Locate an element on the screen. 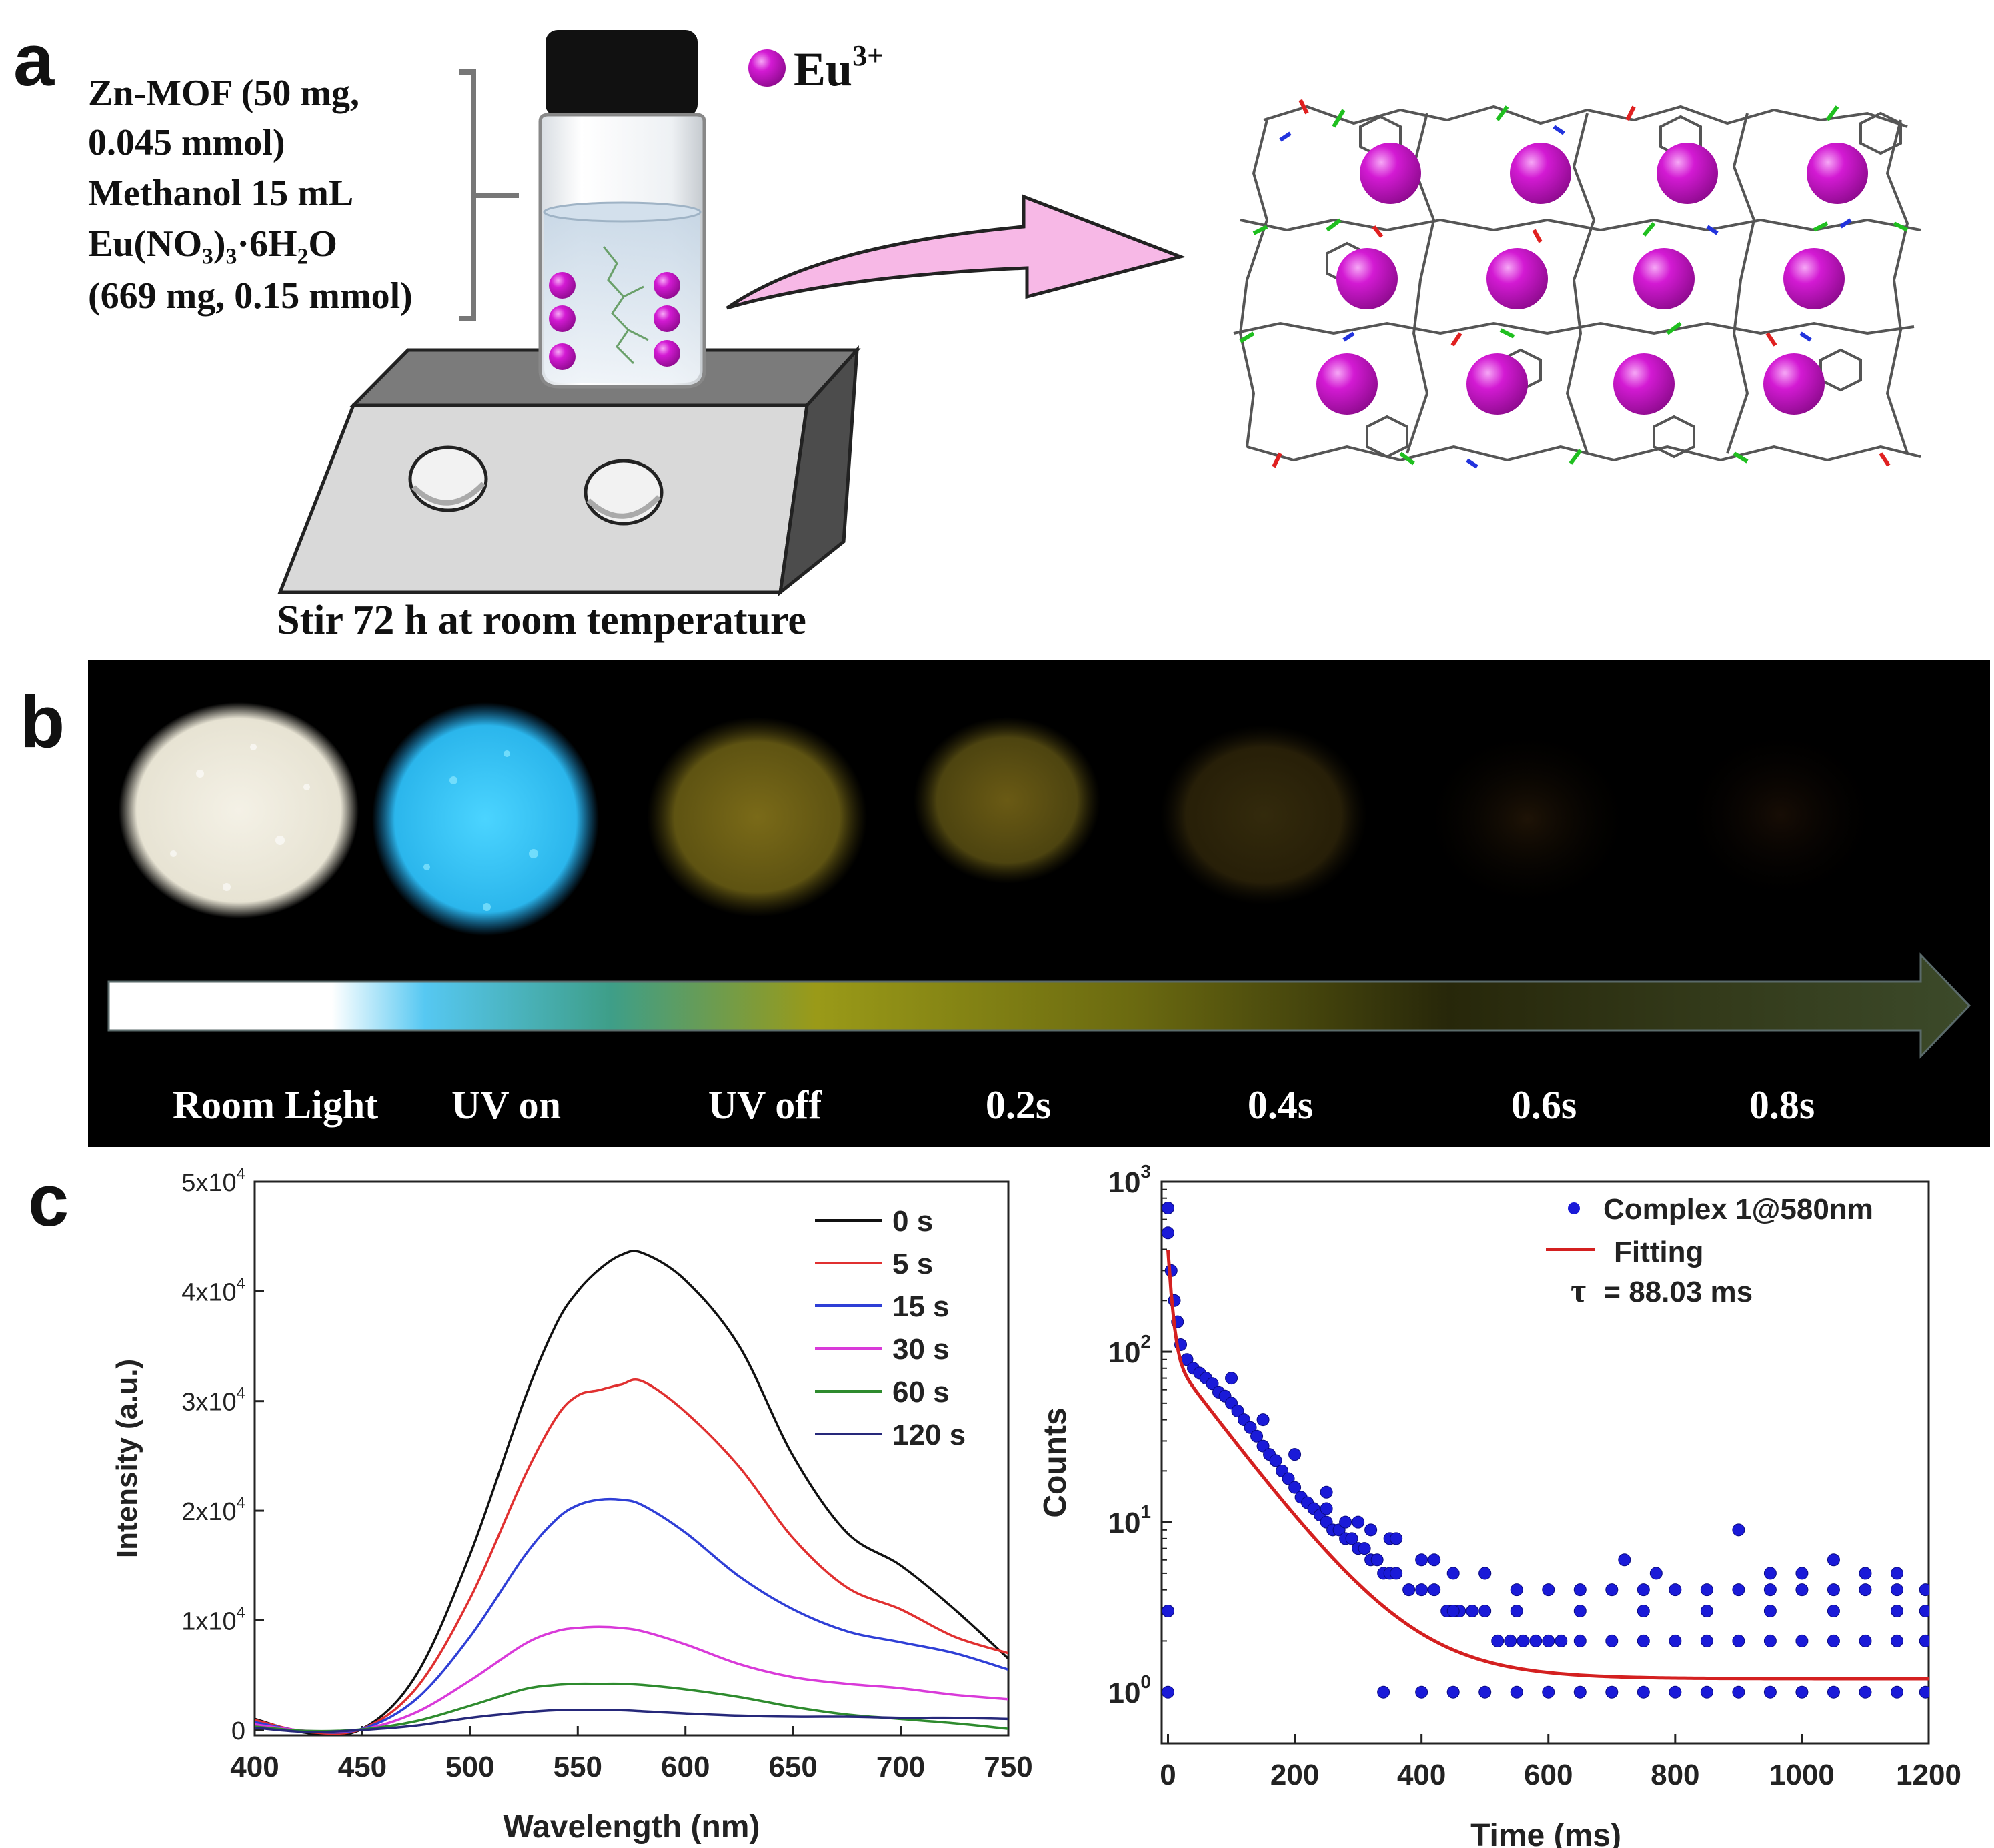  chart-frame is located at coordinates (632, 1458).